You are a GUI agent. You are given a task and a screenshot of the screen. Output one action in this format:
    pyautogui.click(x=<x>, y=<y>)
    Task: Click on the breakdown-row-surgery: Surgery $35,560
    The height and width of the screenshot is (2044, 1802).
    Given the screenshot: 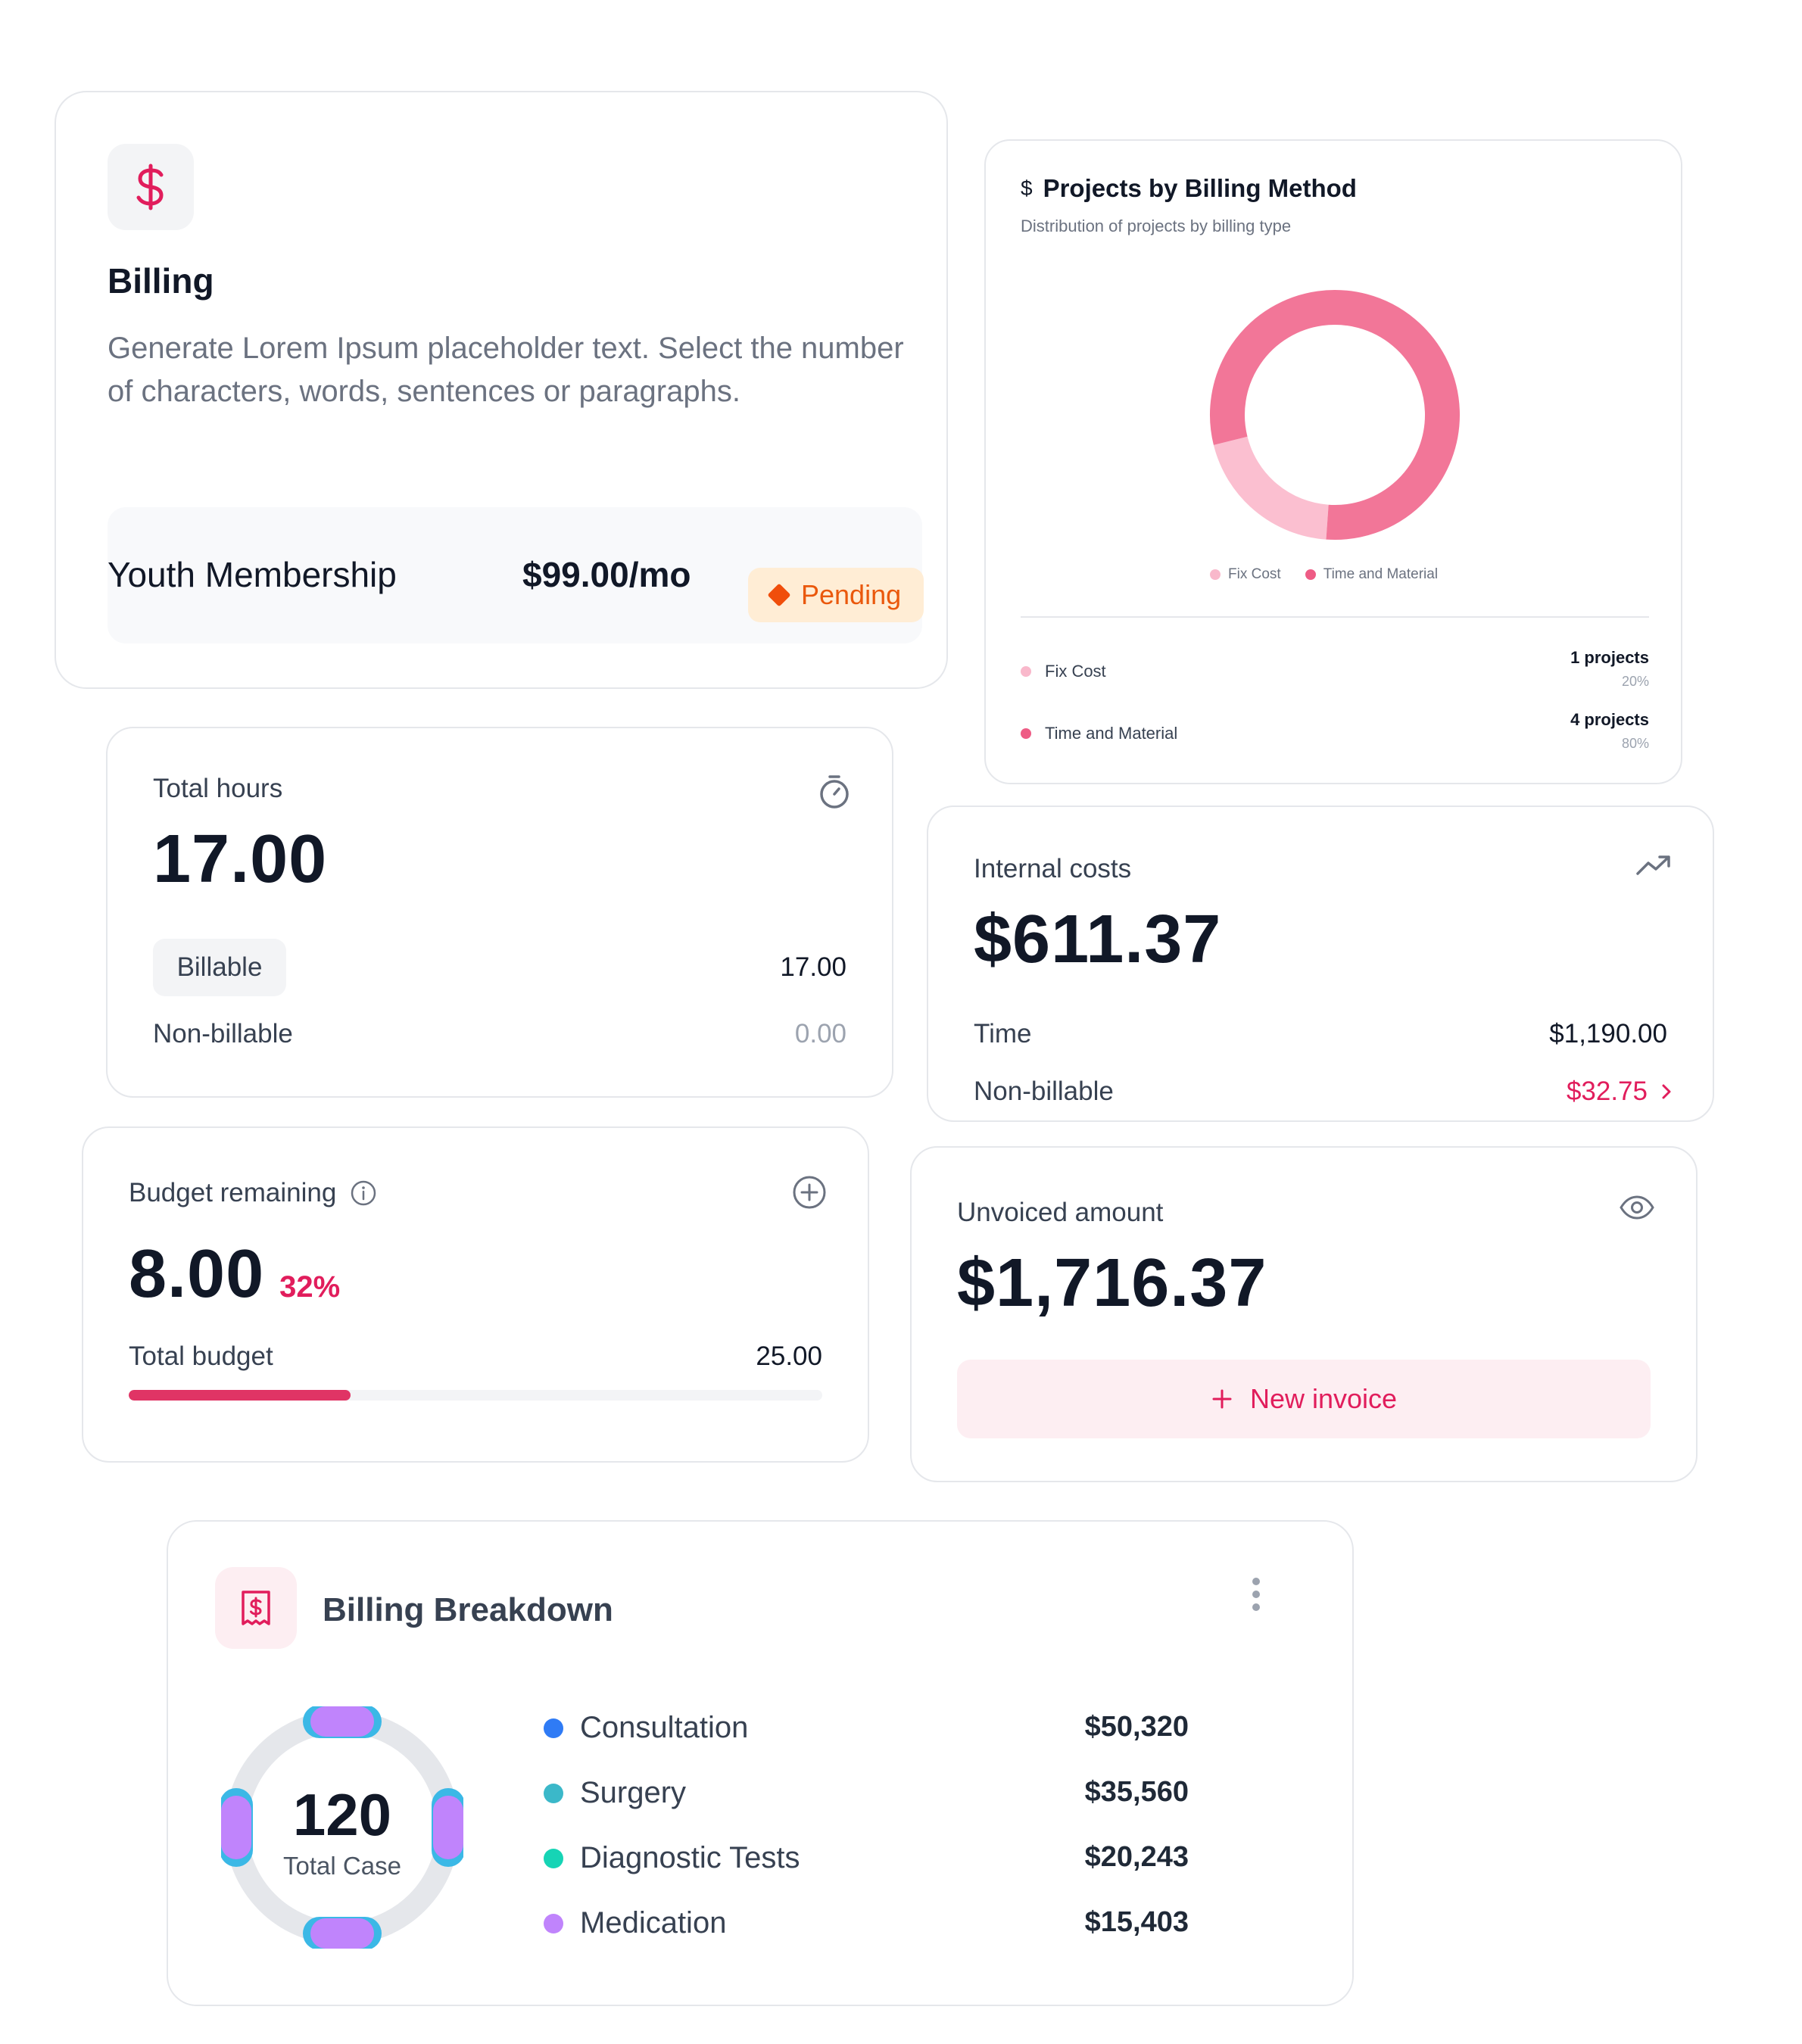 What is the action you would take?
    pyautogui.click(x=866, y=1799)
    